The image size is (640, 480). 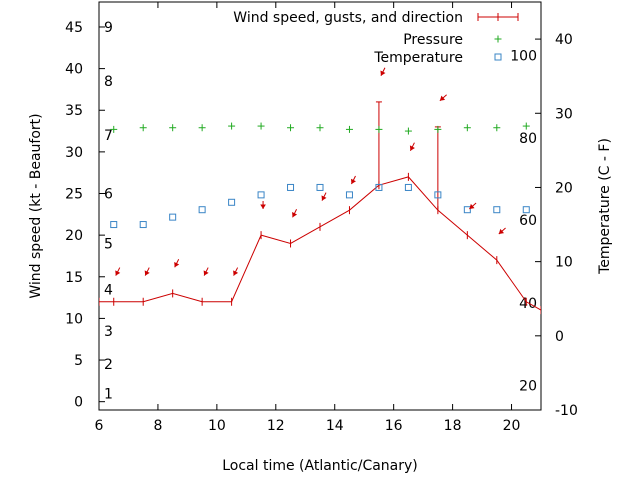 I want to click on y-tick-label: 25, so click(x=74, y=195).